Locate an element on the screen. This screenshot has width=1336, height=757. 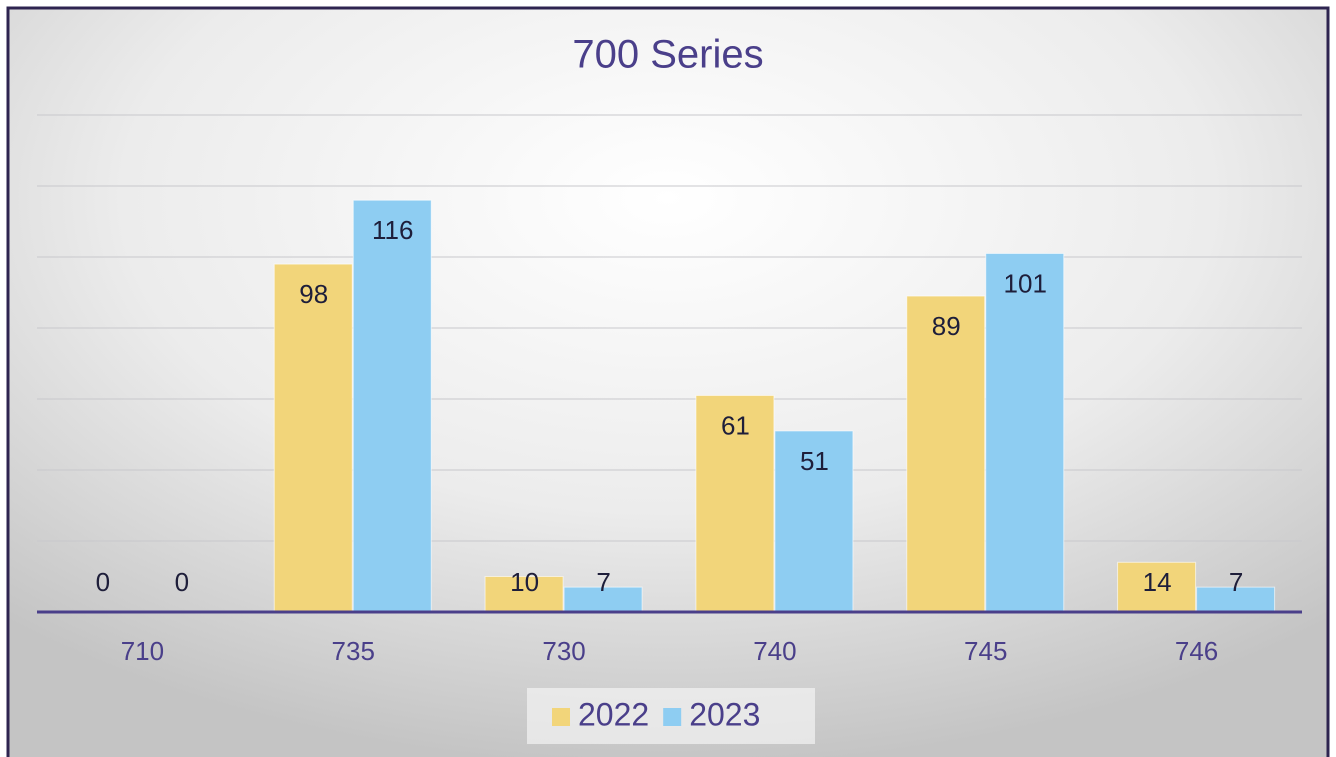
data-label: 89 is located at coordinates (946, 326).